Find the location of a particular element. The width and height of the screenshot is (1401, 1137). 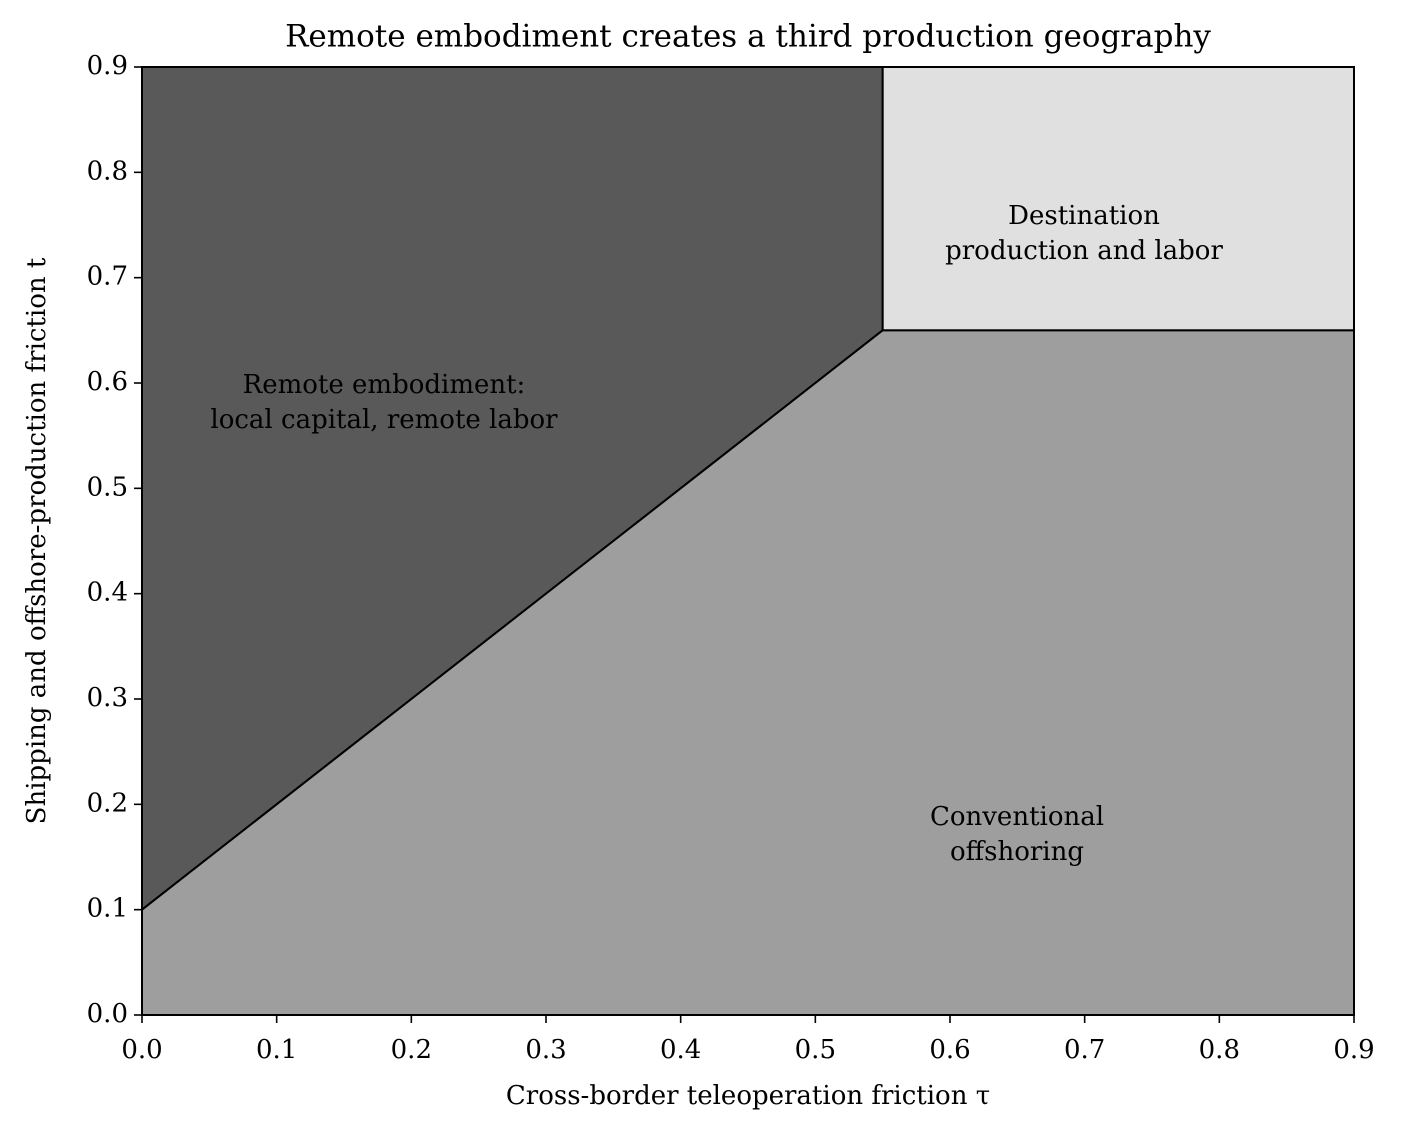

x-tick-label: 0.8 is located at coordinates (1219, 1050).